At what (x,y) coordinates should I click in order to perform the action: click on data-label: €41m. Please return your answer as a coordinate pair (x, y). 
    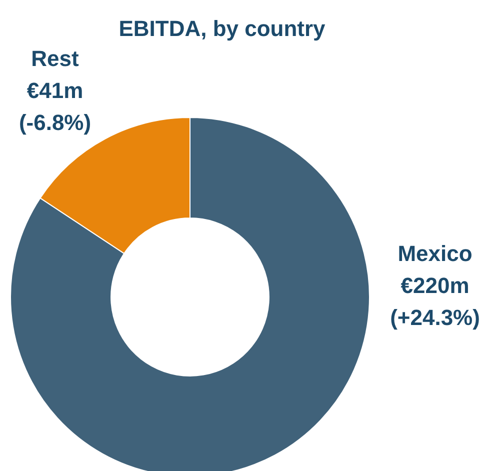
    Looking at the image, I should click on (55, 91).